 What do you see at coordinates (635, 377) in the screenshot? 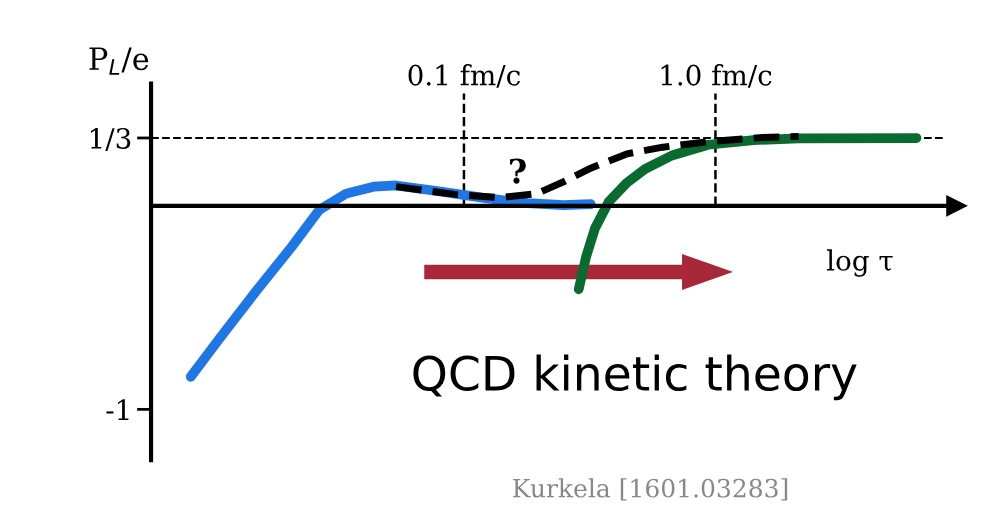
I see `annotation: QCD kinetic theory` at bounding box center [635, 377].